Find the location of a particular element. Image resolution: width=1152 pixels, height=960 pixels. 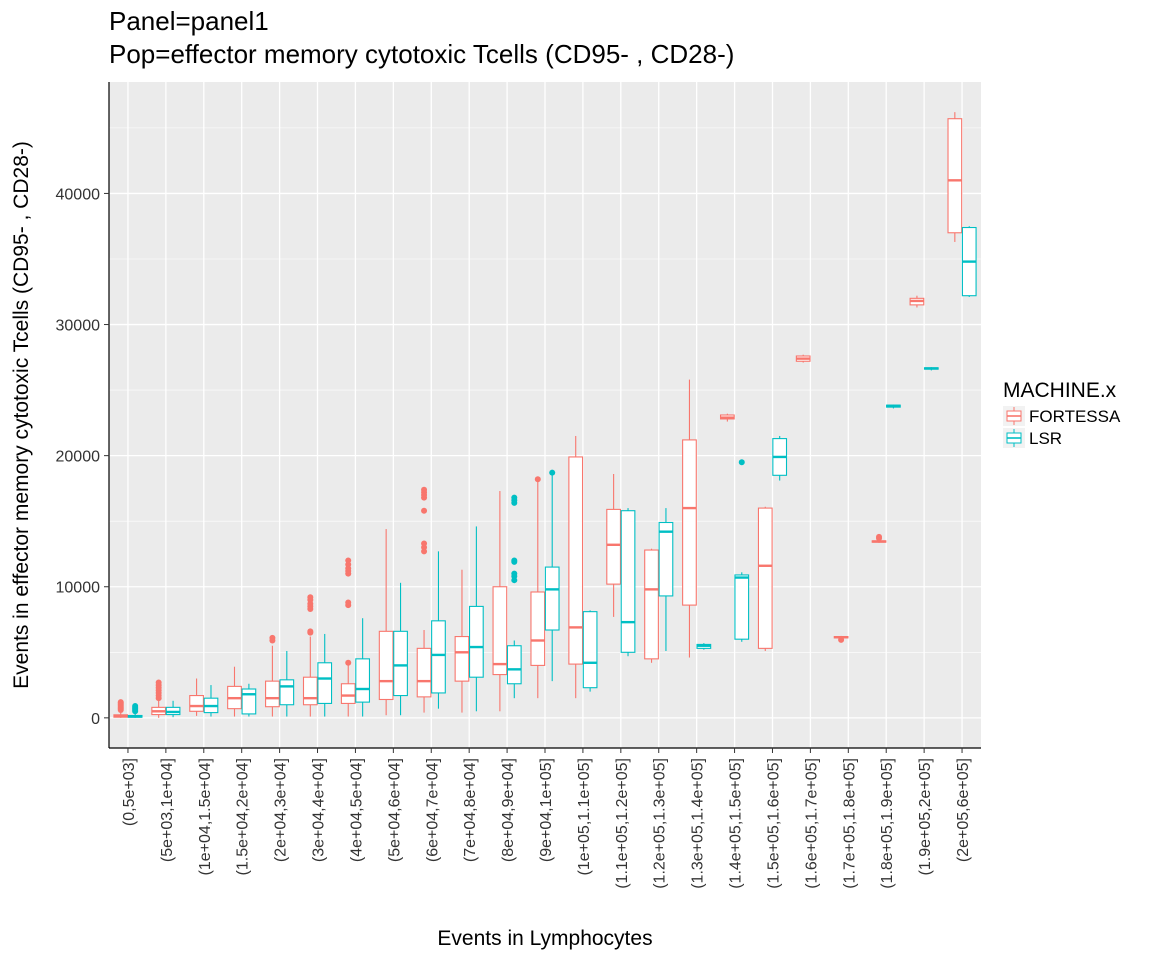

x-tick-label: (1.1e+05,1.2e+05] is located at coordinates (622, 823).